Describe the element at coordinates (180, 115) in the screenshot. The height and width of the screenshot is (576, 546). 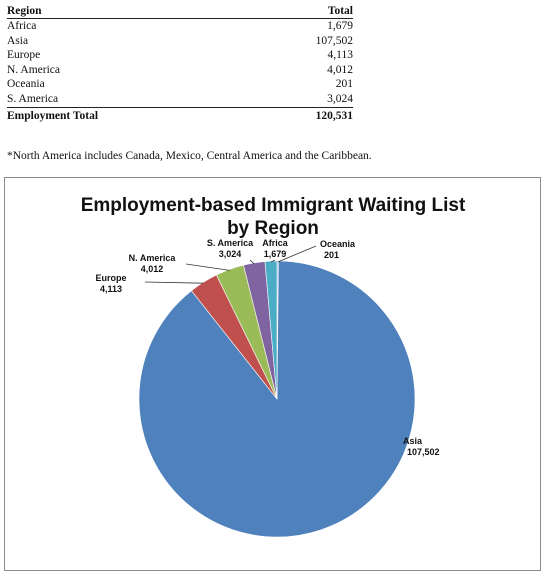
I see `table-total-row: Employment Total 120,531` at that location.